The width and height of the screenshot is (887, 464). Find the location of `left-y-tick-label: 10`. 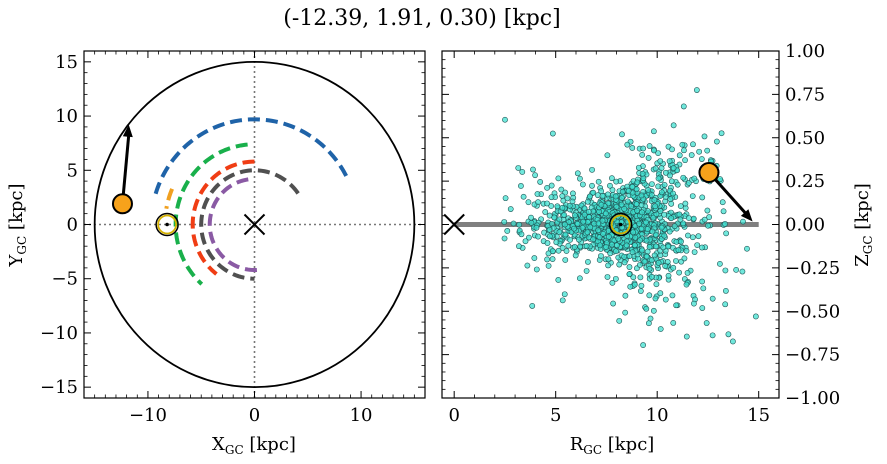

left-y-tick-label: 10 is located at coordinates (66, 116).